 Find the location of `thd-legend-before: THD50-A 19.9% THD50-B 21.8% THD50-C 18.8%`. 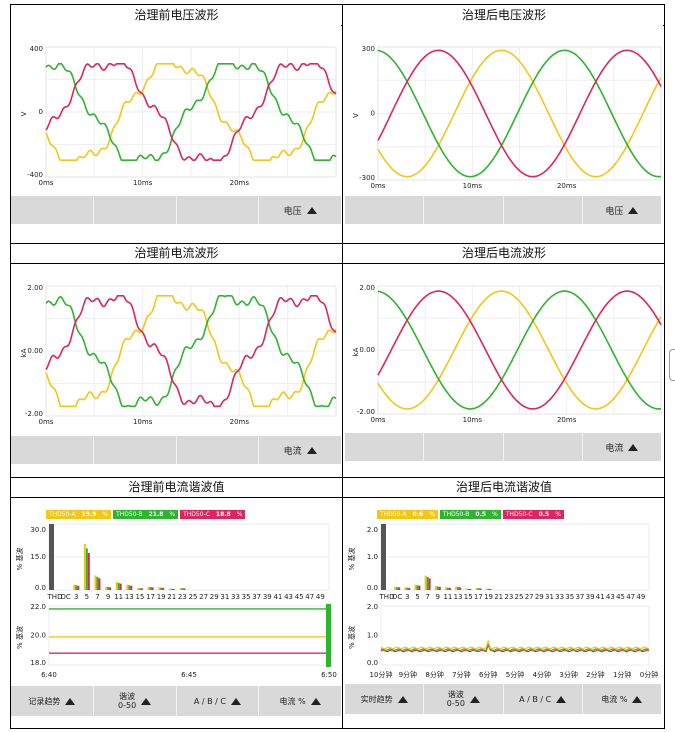

thd-legend-before: THD50-A 19.9% THD50-B 21.8% THD50-C 18.8% is located at coordinates (146, 514).